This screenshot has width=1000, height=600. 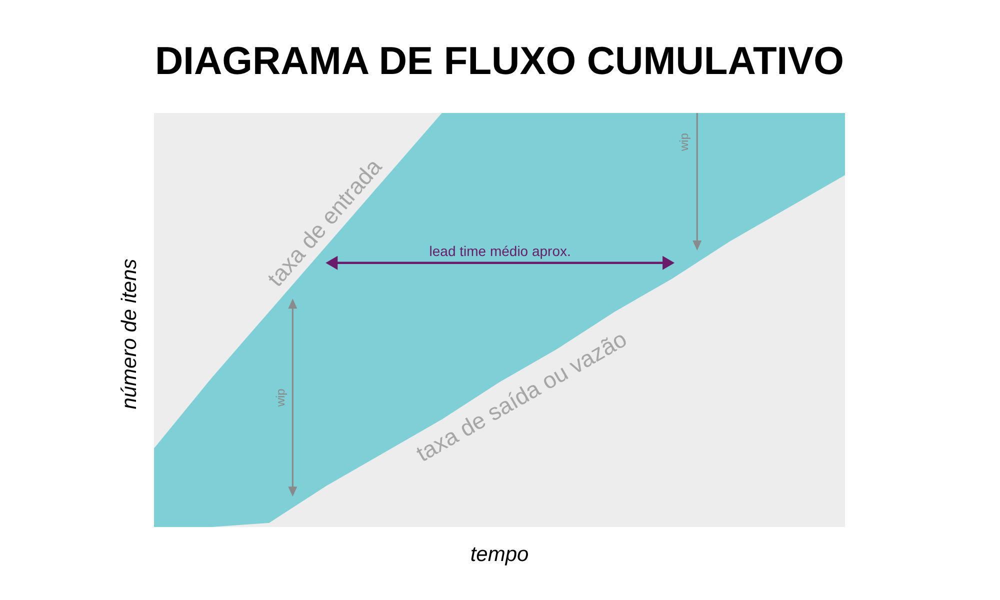 What do you see at coordinates (129, 334) in the screenshot?
I see `y-axis-title: número de itens` at bounding box center [129, 334].